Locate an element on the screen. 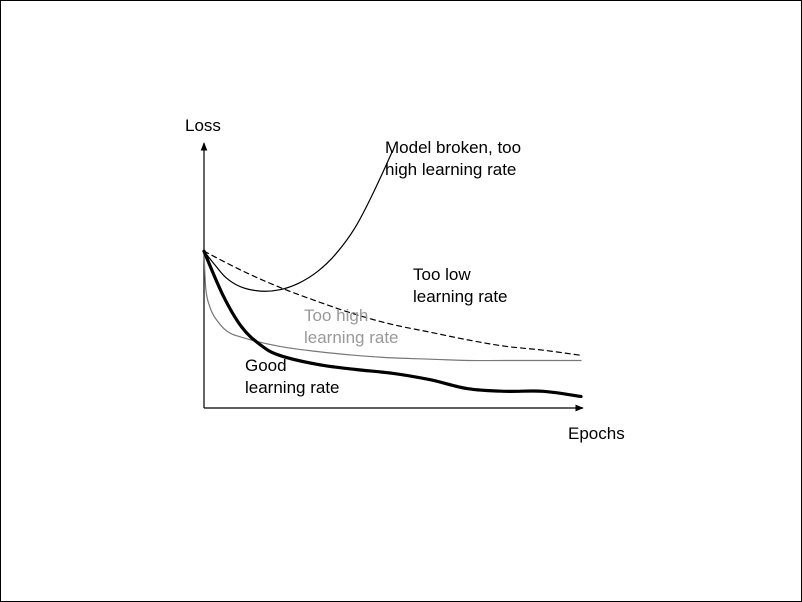 The image size is (802, 602). series-line-good is located at coordinates (392, 323).